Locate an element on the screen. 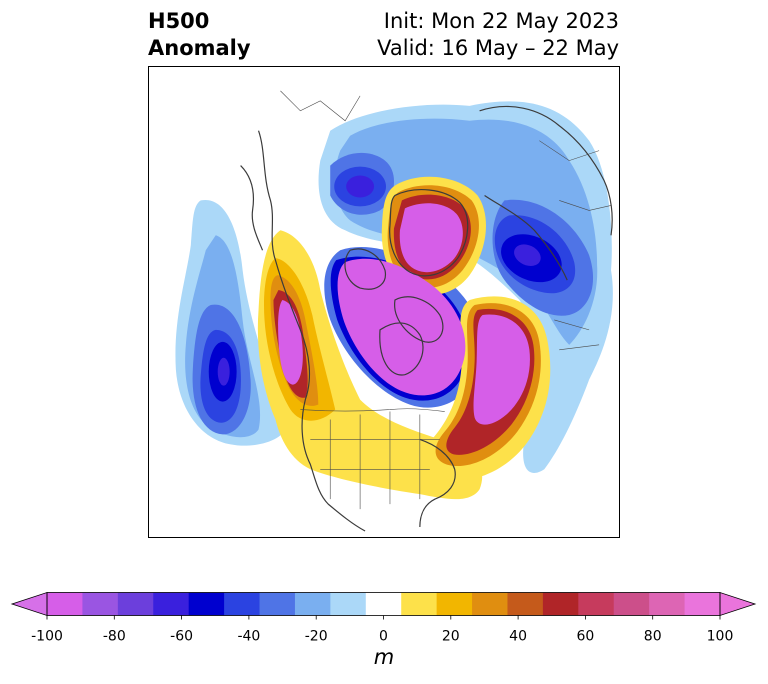 This screenshot has height=684, width=768. map-title-line1: H500 is located at coordinates (179, 21).